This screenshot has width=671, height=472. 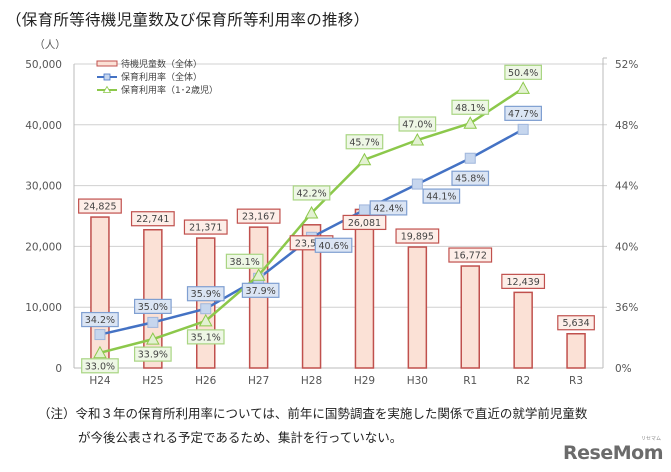 What do you see at coordinates (470, 179) in the screenshot?
I see `data-label-text: 45.8%` at bounding box center [470, 179].